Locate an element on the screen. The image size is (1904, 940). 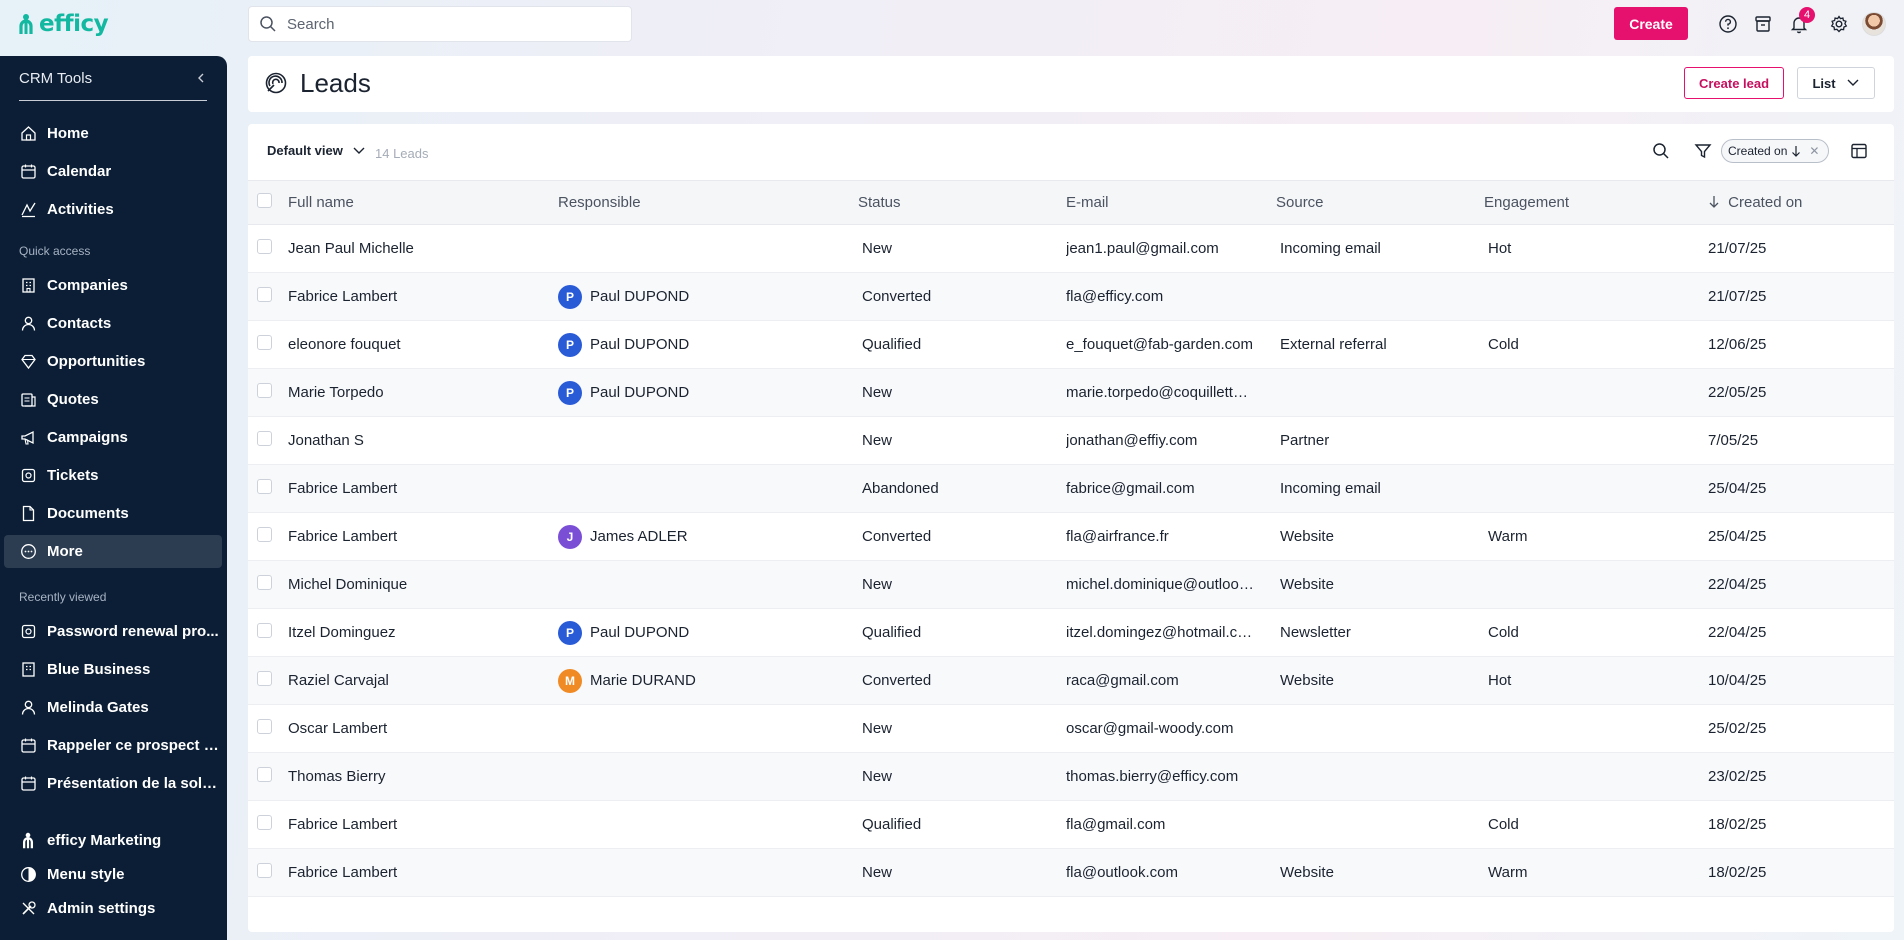
sidebar-item-contacts: Contacts is located at coordinates (113, 323).